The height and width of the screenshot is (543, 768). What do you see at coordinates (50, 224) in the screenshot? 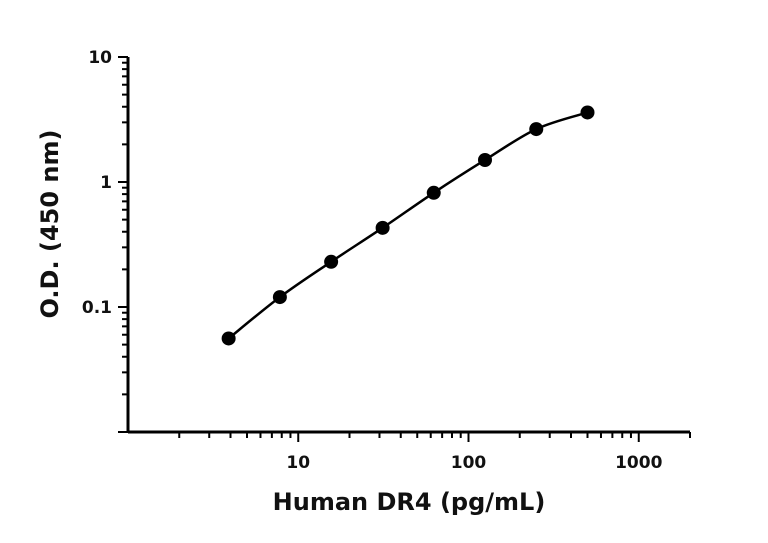
I see `y-axis-title: O.D. (450 nm)` at bounding box center [50, 224].